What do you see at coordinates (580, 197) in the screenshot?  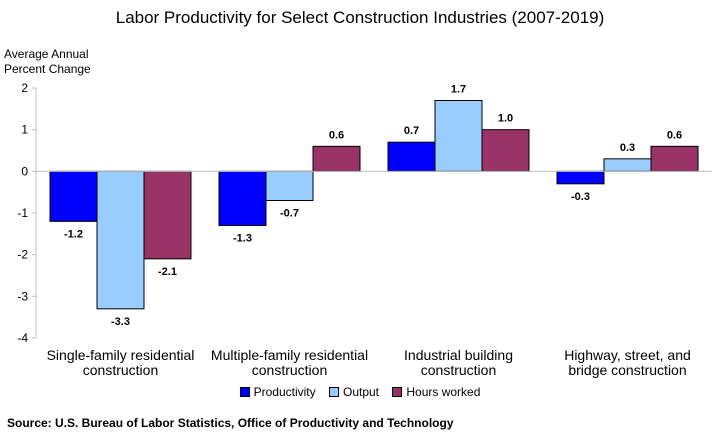 I see `data-label: -0.3` at bounding box center [580, 197].